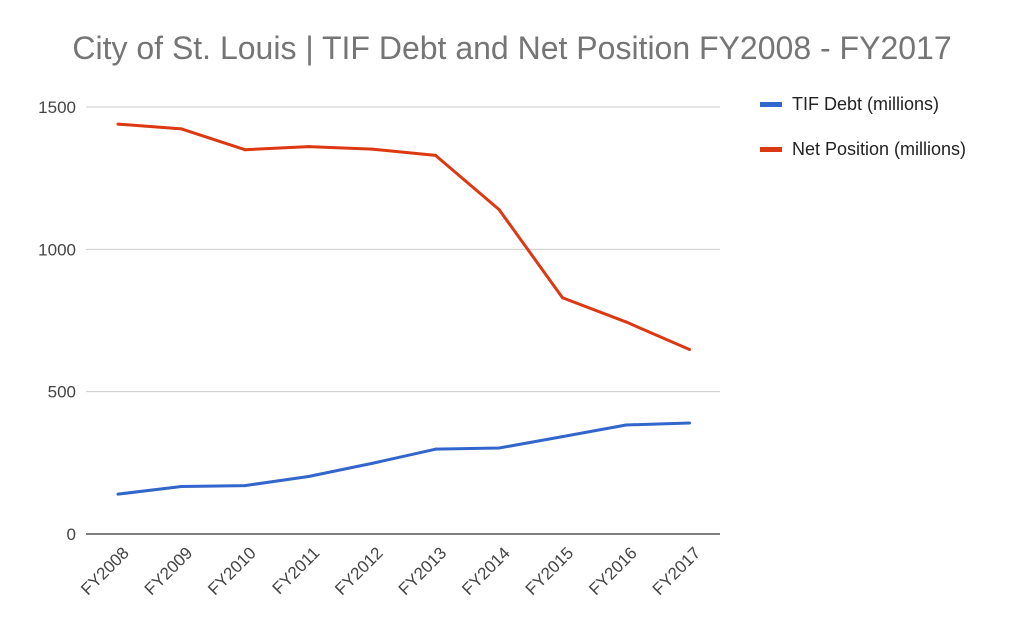 The height and width of the screenshot is (633, 1024). I want to click on legend-label-net-position: Net Position (millions), so click(879, 148).